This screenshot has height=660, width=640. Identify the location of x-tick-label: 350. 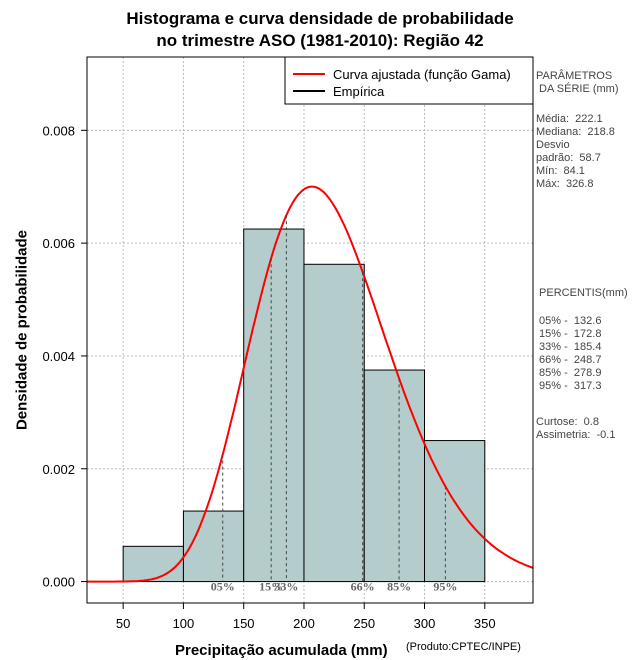
(485, 623).